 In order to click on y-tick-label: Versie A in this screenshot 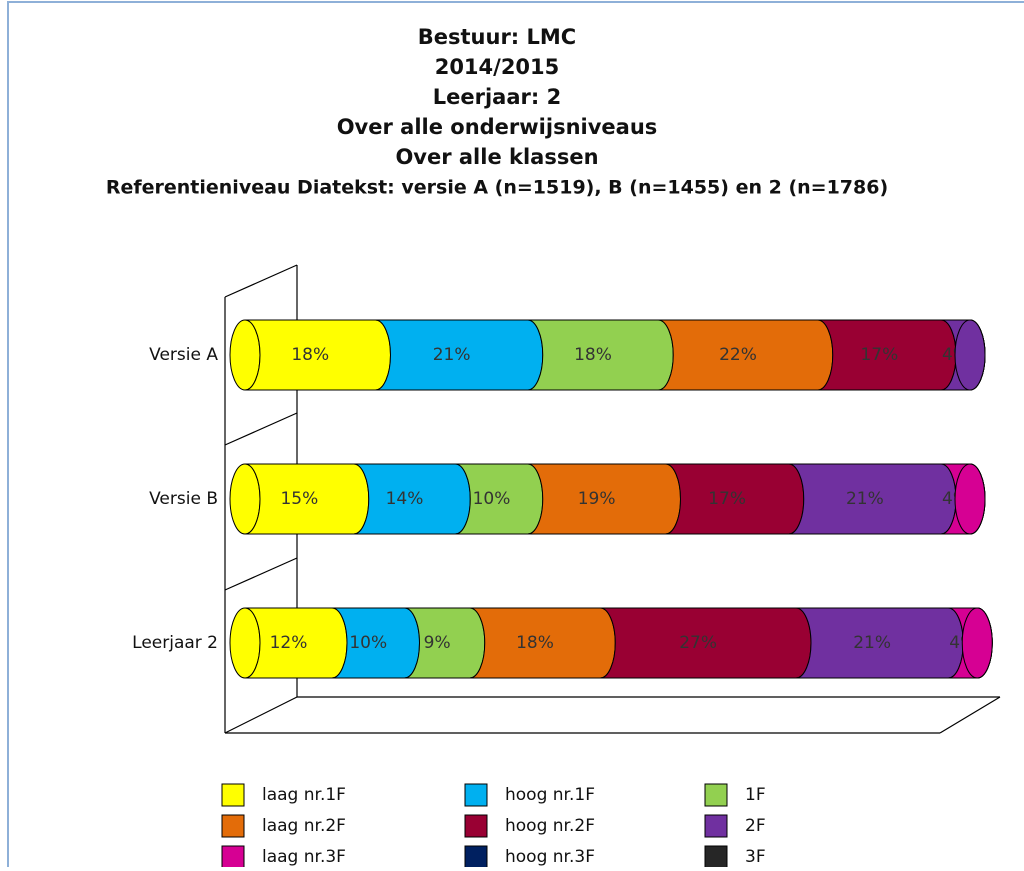, I will do `click(183, 355)`.